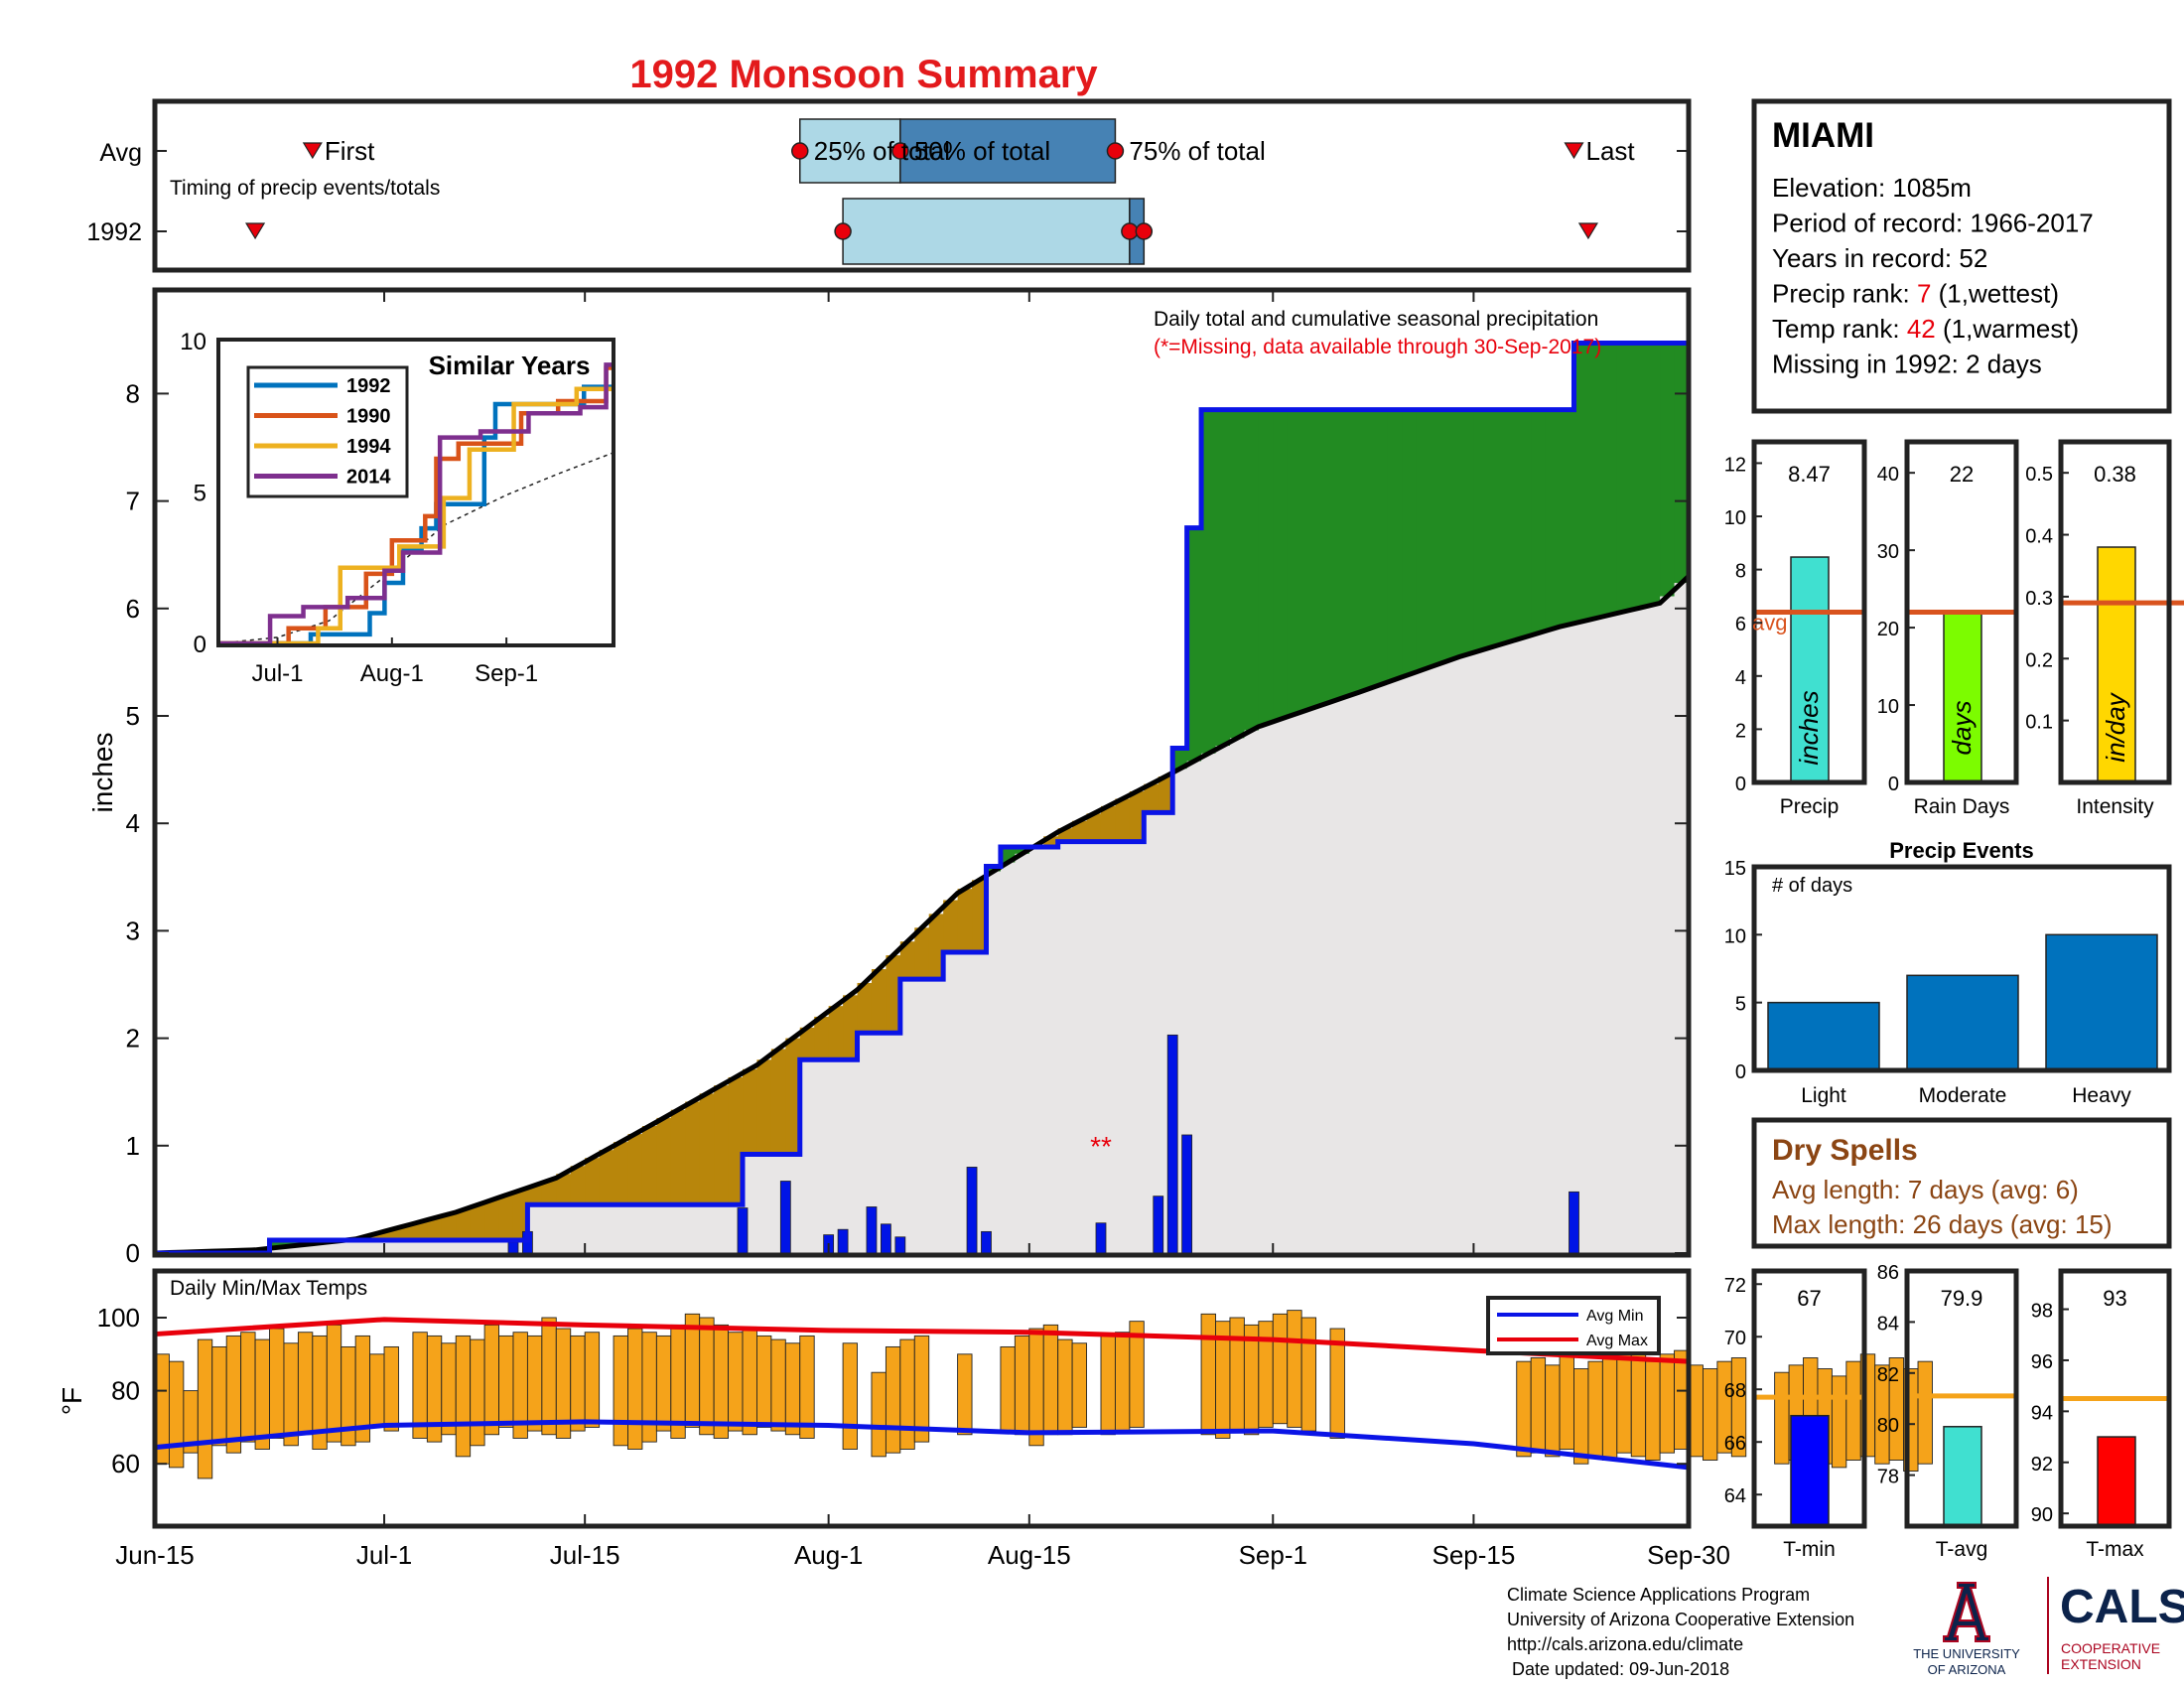 This screenshot has height=1688, width=2184. What do you see at coordinates (1809, 1549) in the screenshot?
I see `temp-stat-label-0: T-min` at bounding box center [1809, 1549].